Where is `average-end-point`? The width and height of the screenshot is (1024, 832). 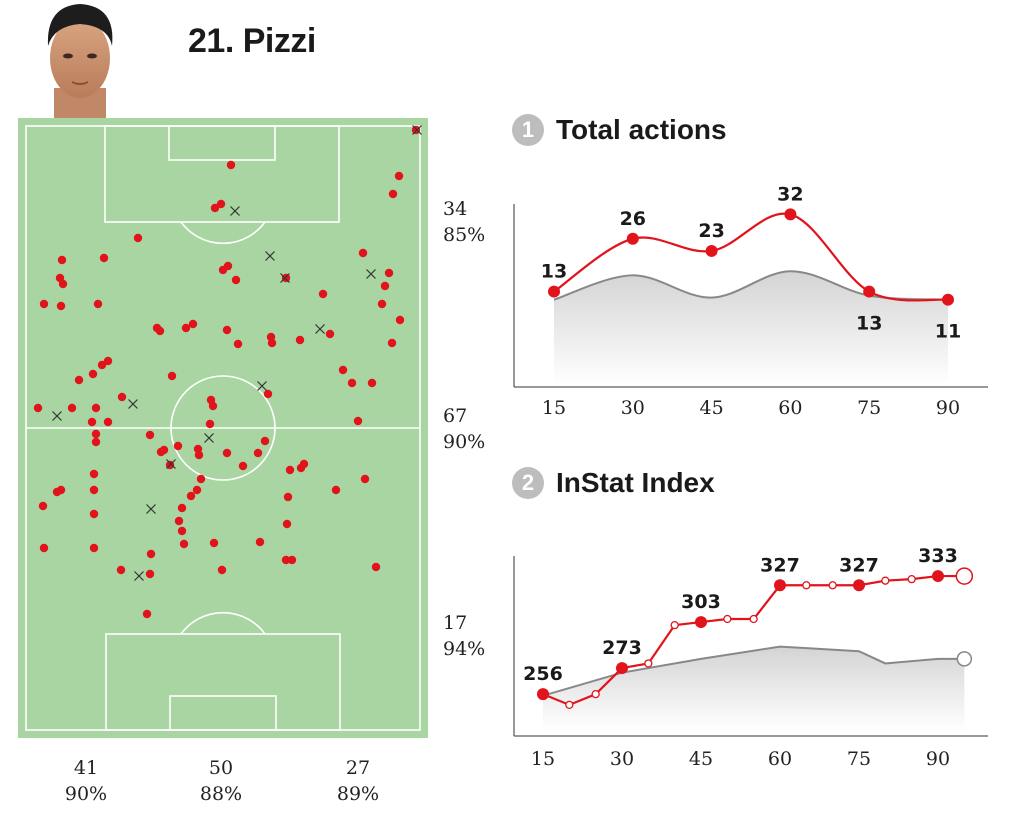
average-end-point is located at coordinates (964, 659).